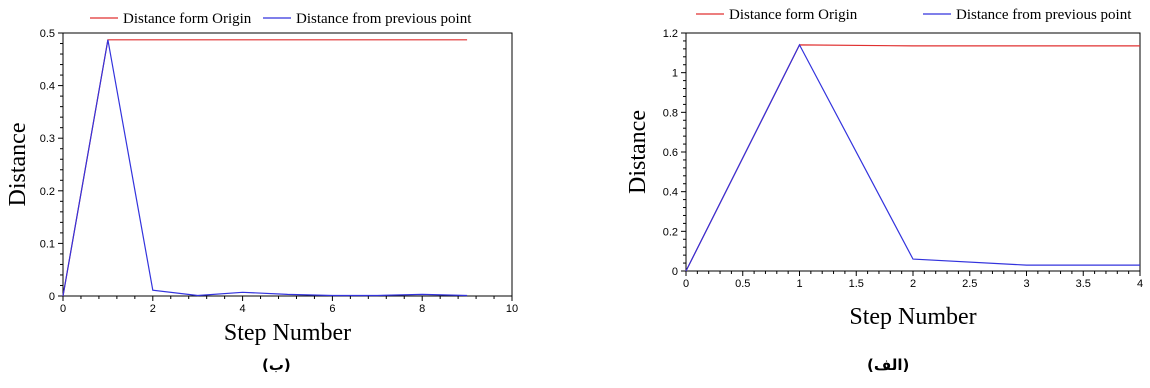 This screenshot has height=388, width=1150. I want to click on caption-left: (ب), so click(276, 365).